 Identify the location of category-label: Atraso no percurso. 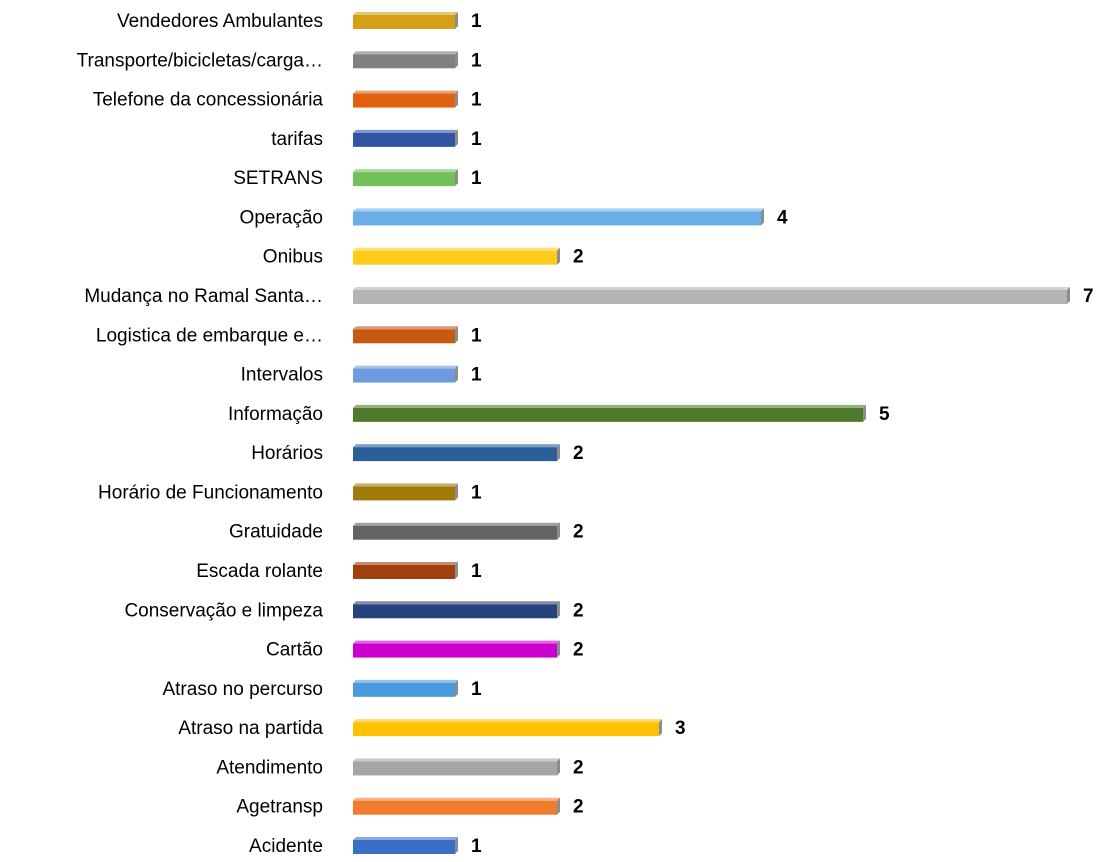
(242, 689).